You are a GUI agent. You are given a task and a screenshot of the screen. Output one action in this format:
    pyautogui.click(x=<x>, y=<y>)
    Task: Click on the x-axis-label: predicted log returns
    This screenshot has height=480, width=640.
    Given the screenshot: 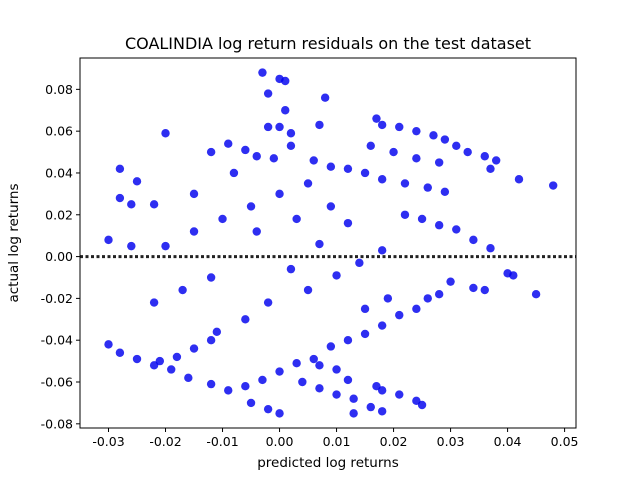 What is the action you would take?
    pyautogui.click(x=328, y=463)
    